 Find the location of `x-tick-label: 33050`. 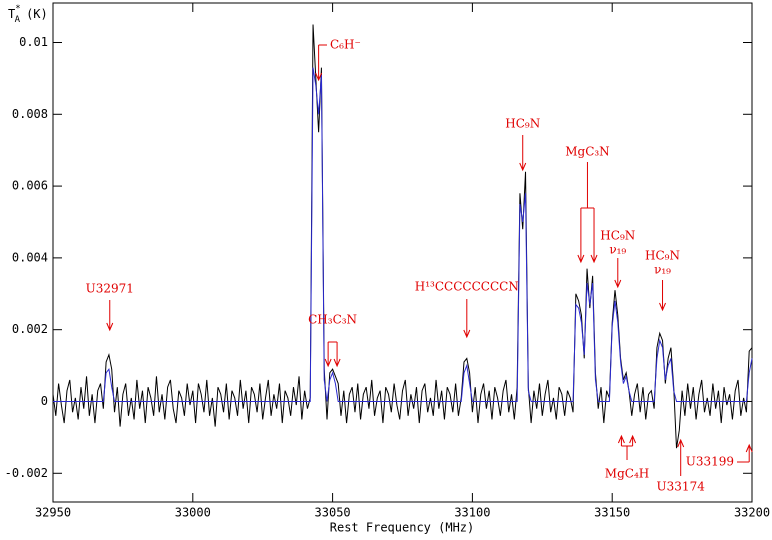

x-tick-label: 33050 is located at coordinates (333, 513).